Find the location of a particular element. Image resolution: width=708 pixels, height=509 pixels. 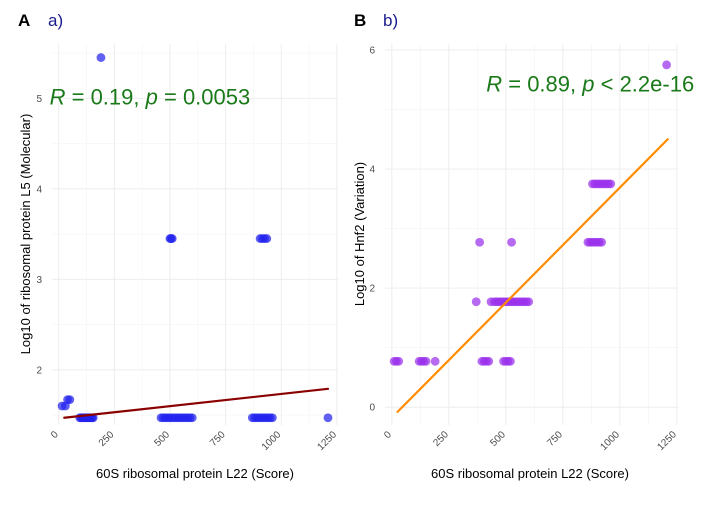

correlation-annotation: R = 0.19, p = 0.0053 is located at coordinates (150, 97).